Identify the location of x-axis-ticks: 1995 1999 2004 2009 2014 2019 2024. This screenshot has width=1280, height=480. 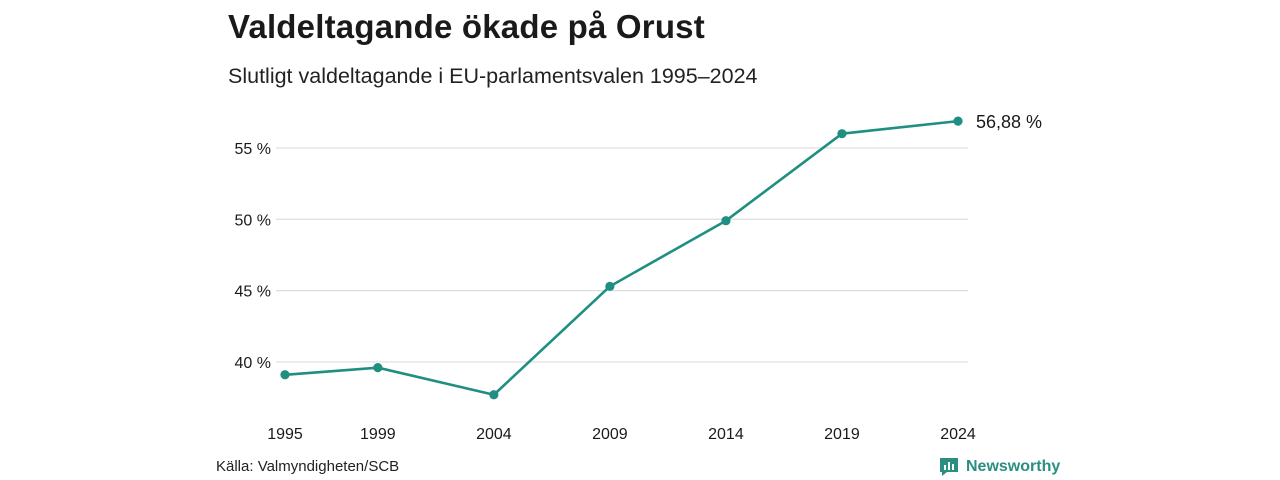
(621, 434).